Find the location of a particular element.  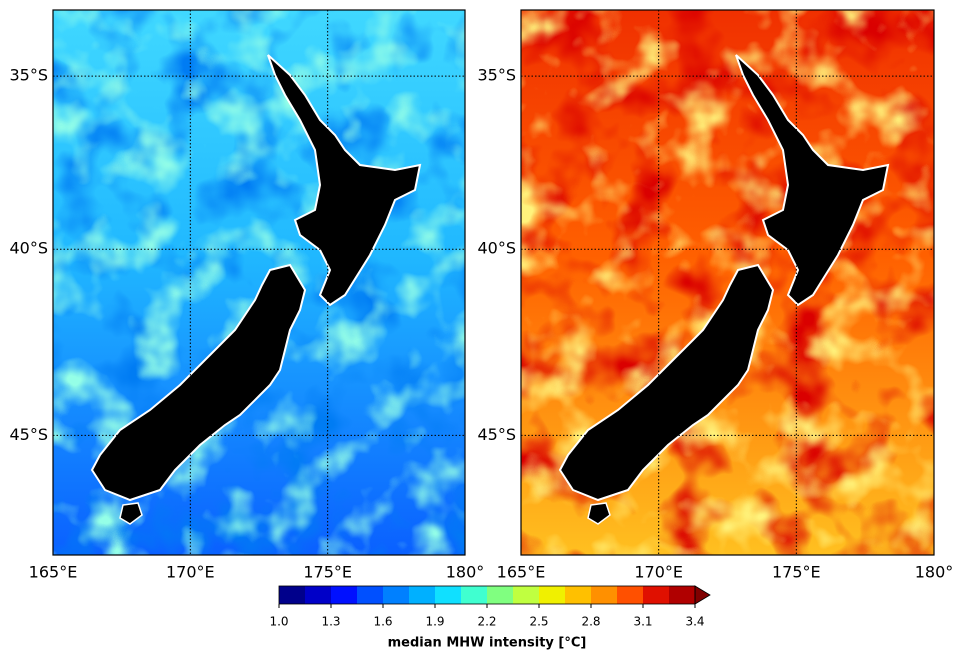

colorbar-tick-label: 3.1 is located at coordinates (642, 622).